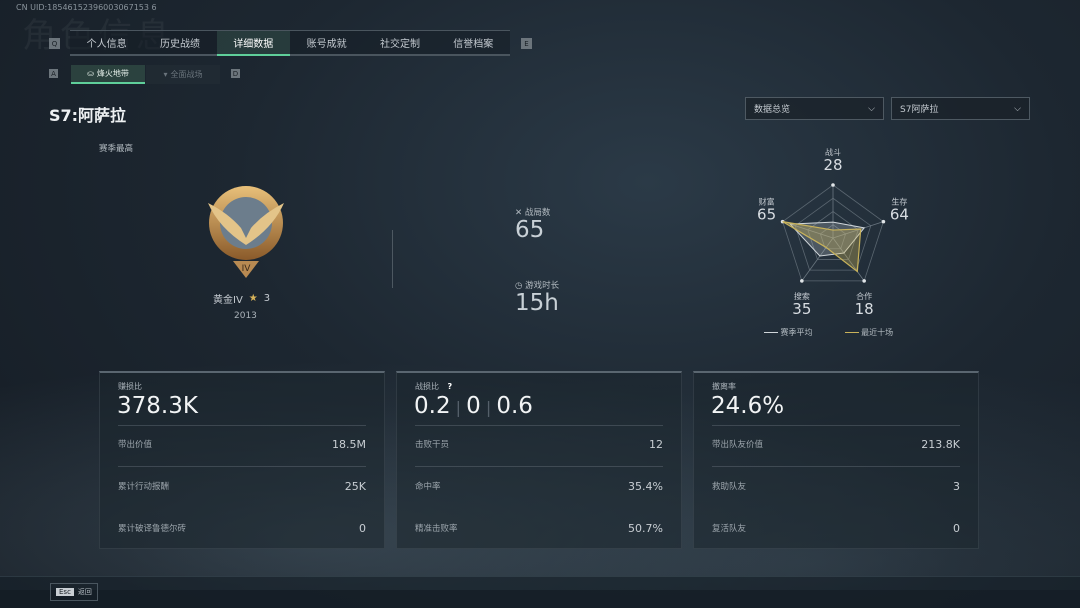 Image resolution: width=1080 pixels, height=608 pixels. Describe the element at coordinates (157, 406) in the screenshot. I see `card-value: 378.3K` at that location.